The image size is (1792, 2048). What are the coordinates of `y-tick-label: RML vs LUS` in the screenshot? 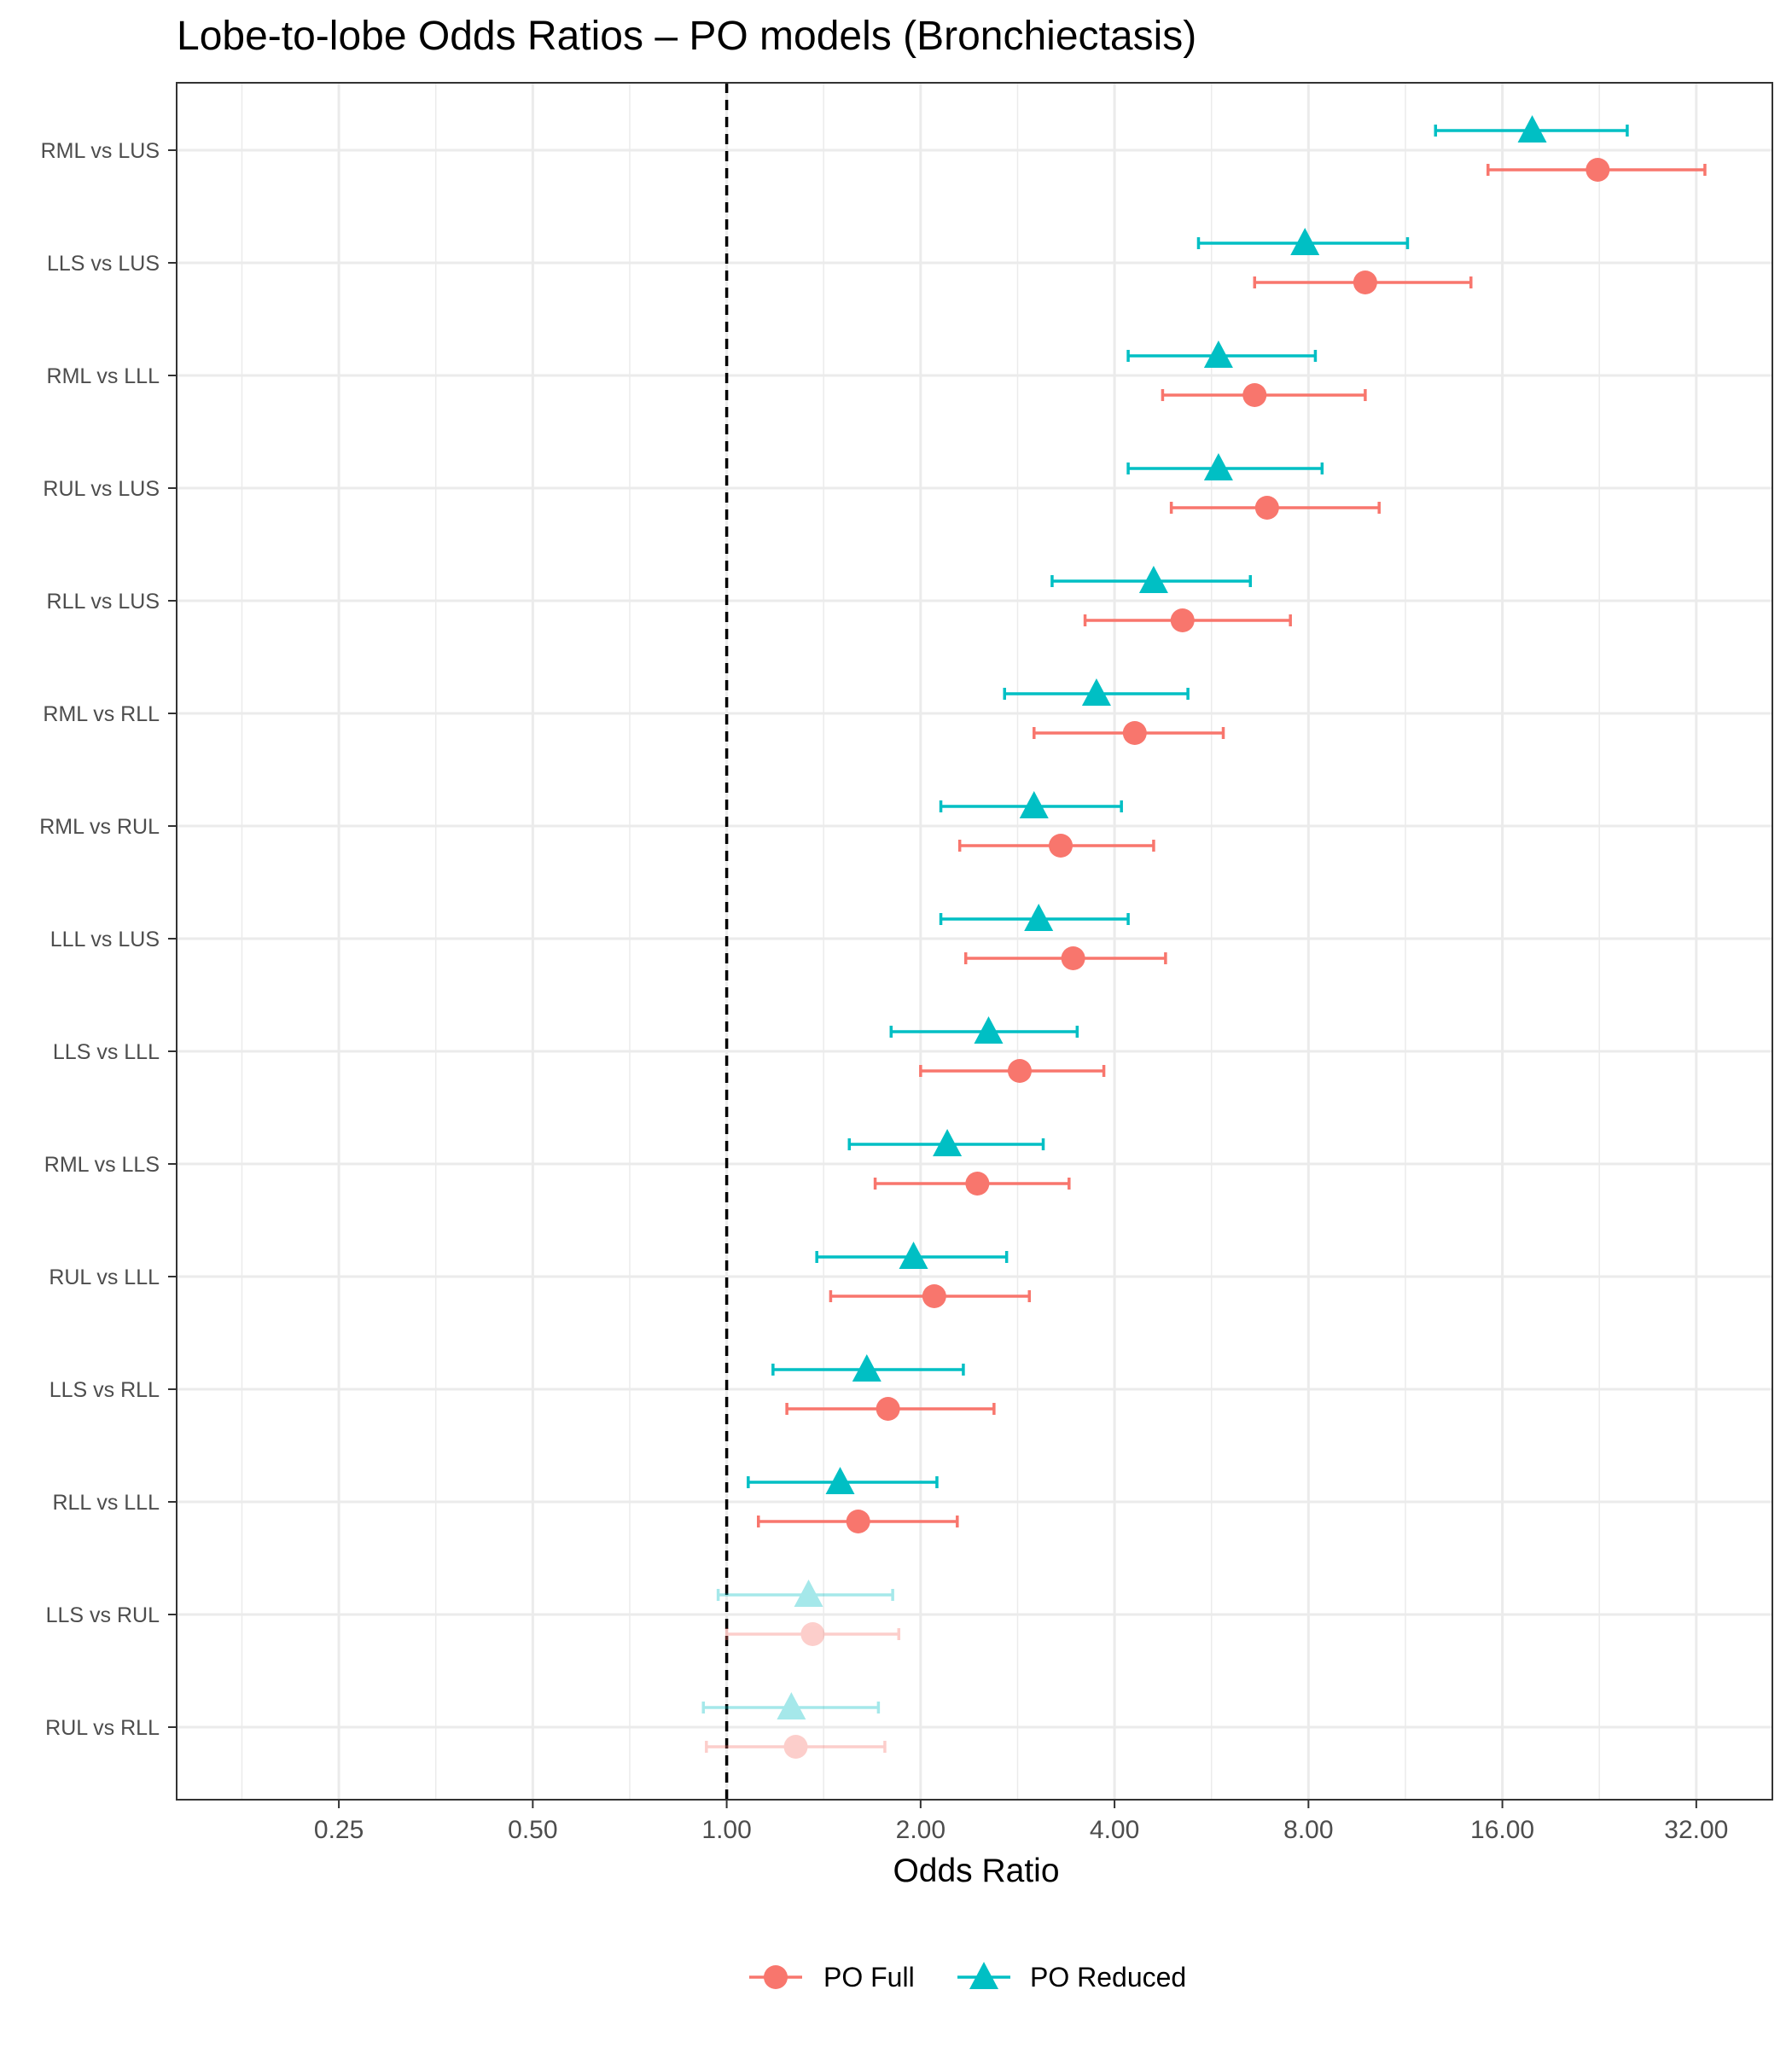 It's located at (100, 151).